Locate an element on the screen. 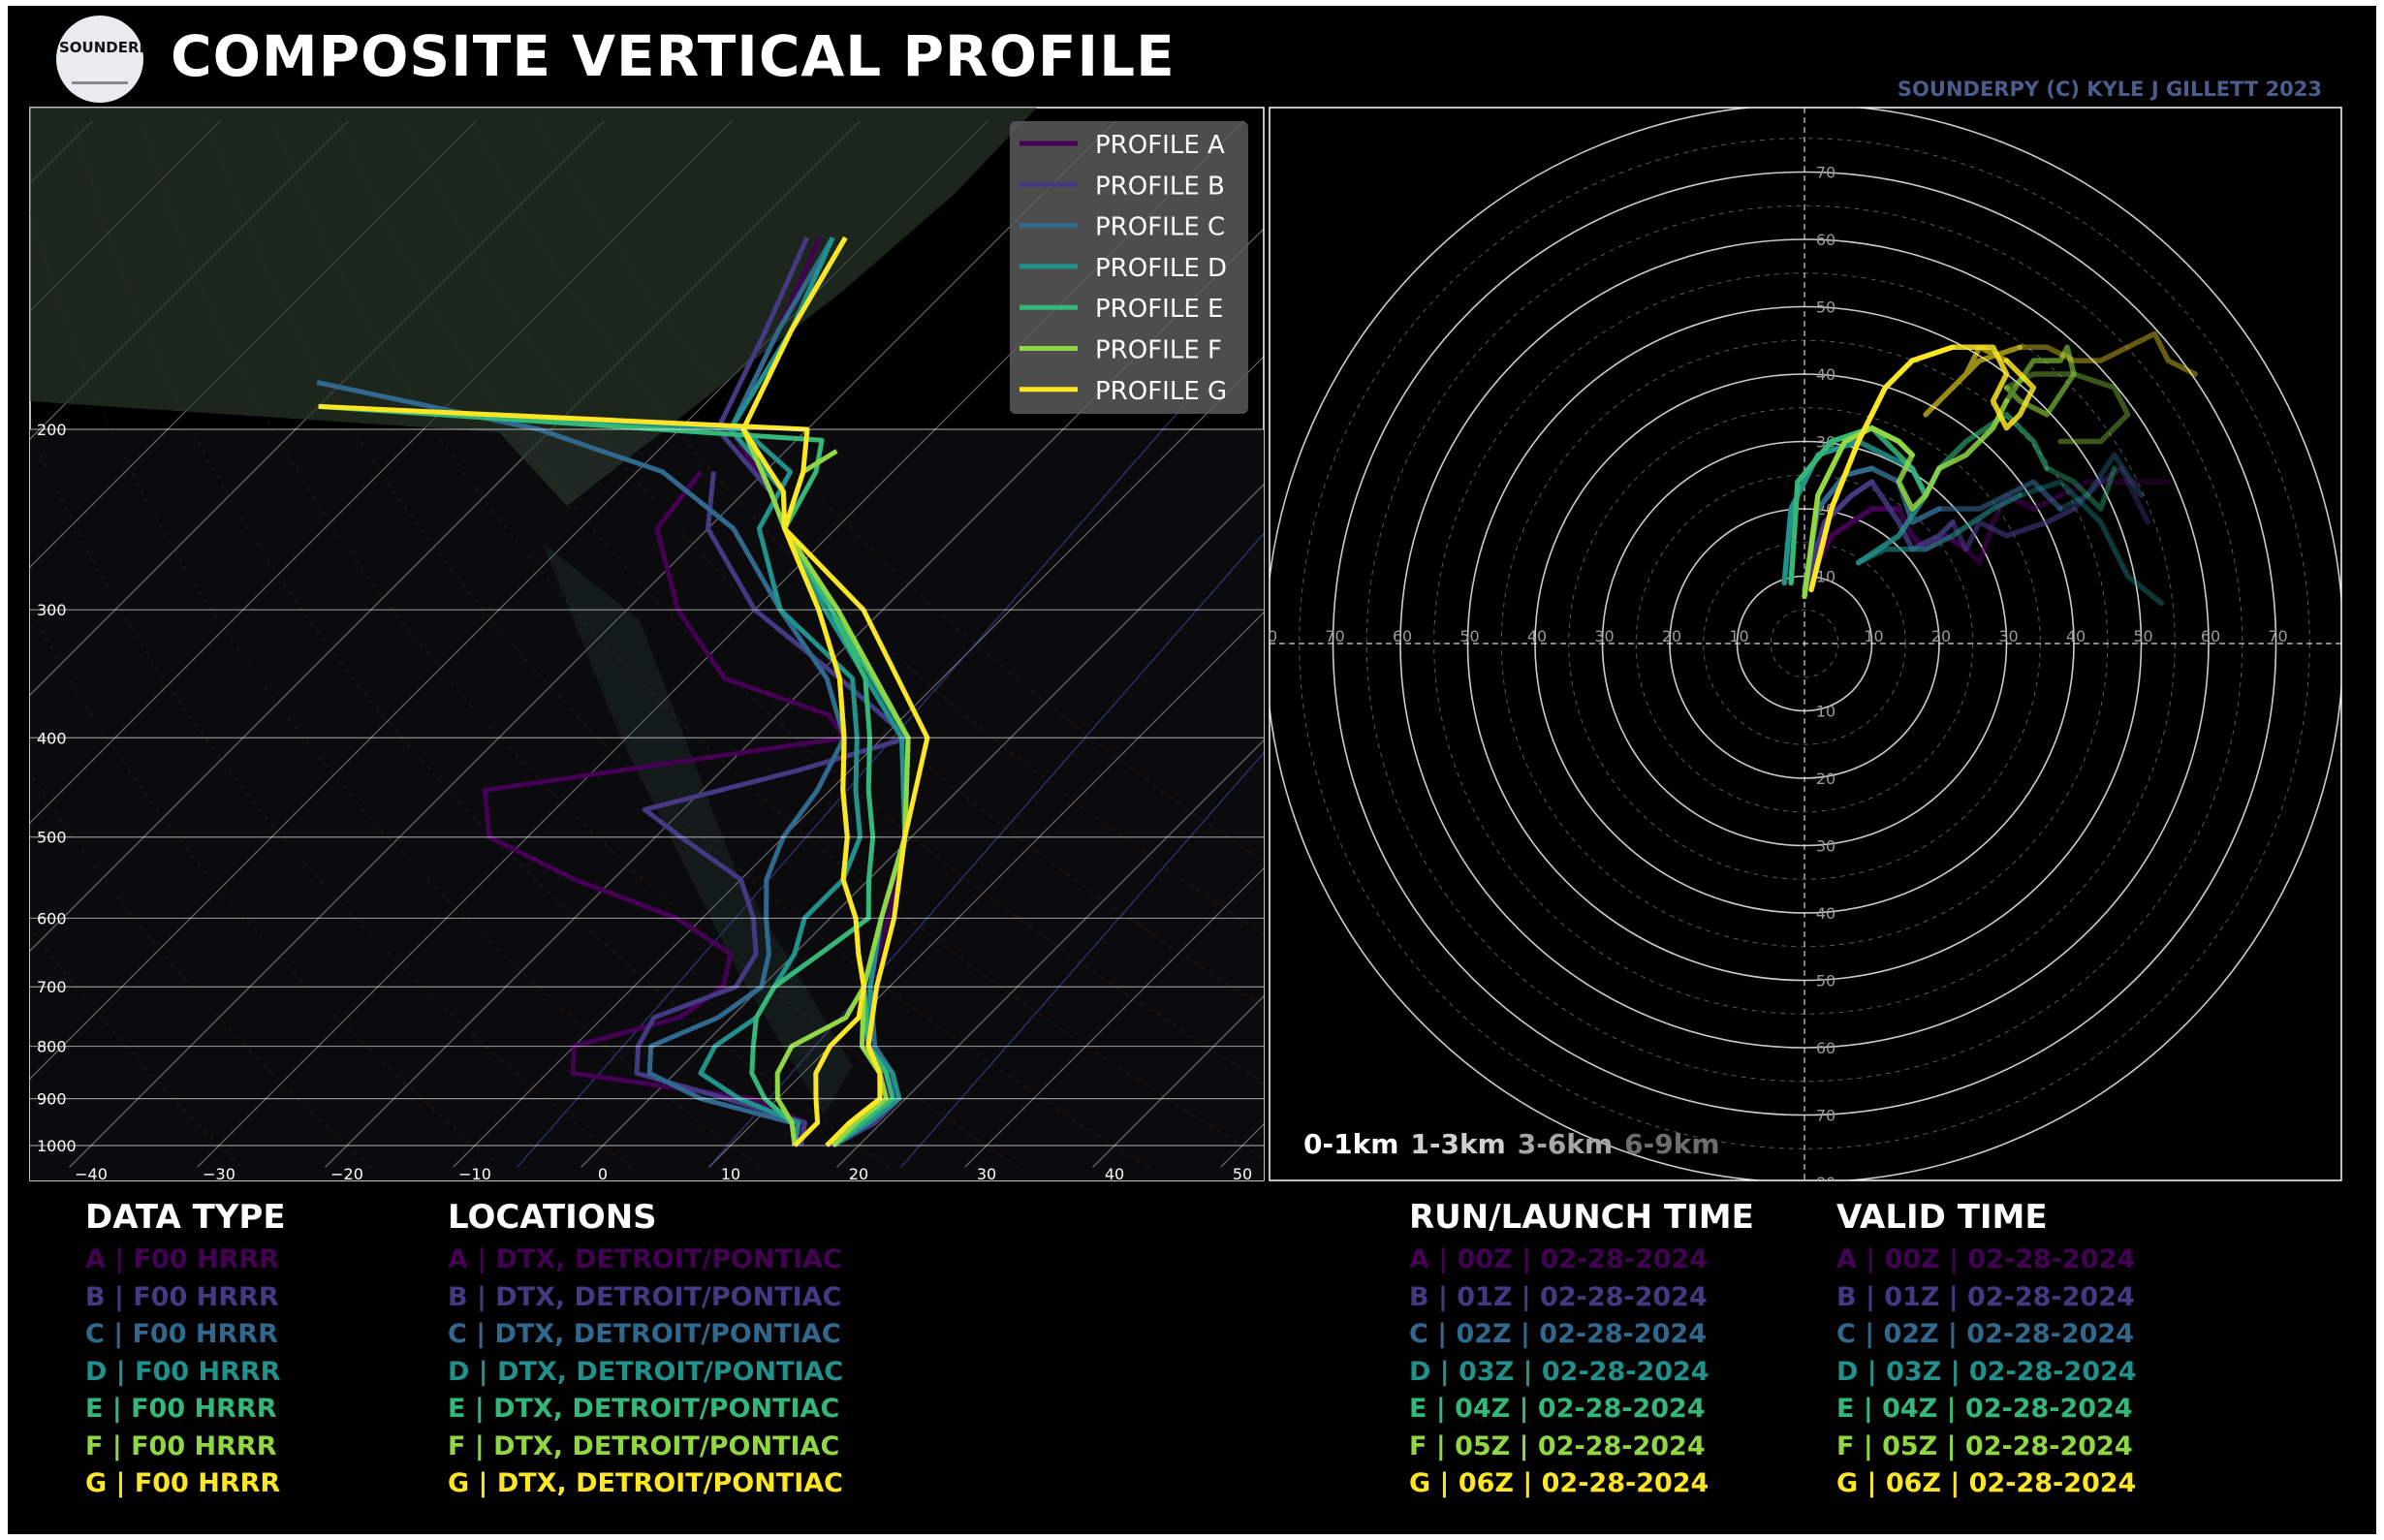 The height and width of the screenshot is (1540, 2384). data-type-line: C | F00 HRRR is located at coordinates (181, 1334).